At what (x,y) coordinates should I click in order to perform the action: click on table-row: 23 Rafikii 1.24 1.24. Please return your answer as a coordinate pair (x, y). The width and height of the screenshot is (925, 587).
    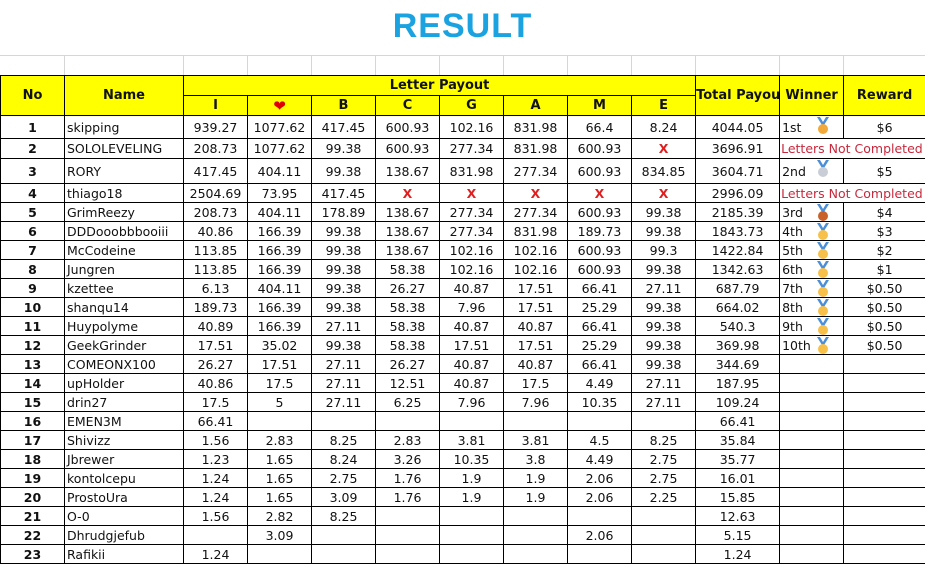
    Looking at the image, I should click on (462, 554).